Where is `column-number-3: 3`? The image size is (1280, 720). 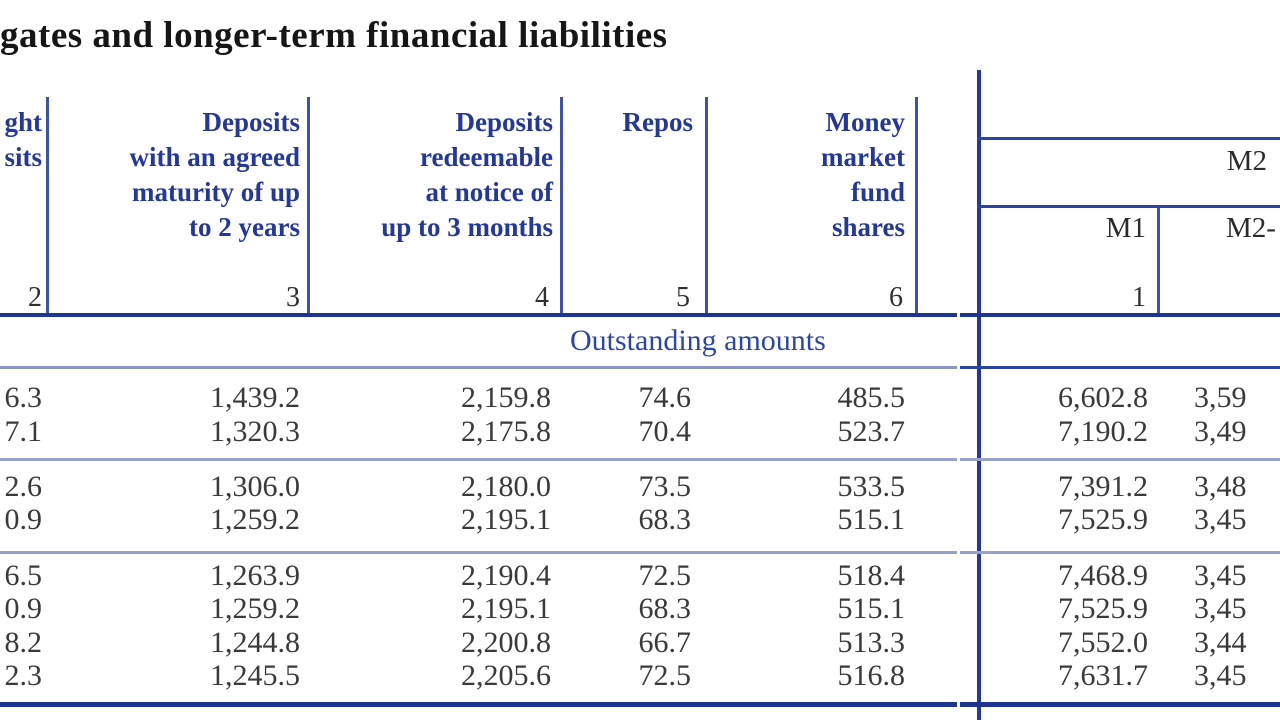 column-number-3: 3 is located at coordinates (293, 297).